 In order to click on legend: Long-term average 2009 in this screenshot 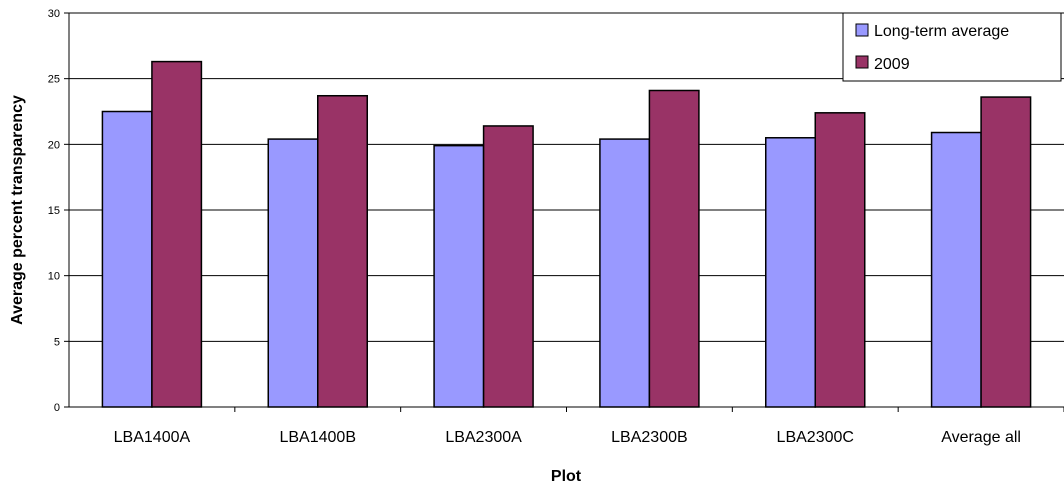, I will do `click(952, 47)`.